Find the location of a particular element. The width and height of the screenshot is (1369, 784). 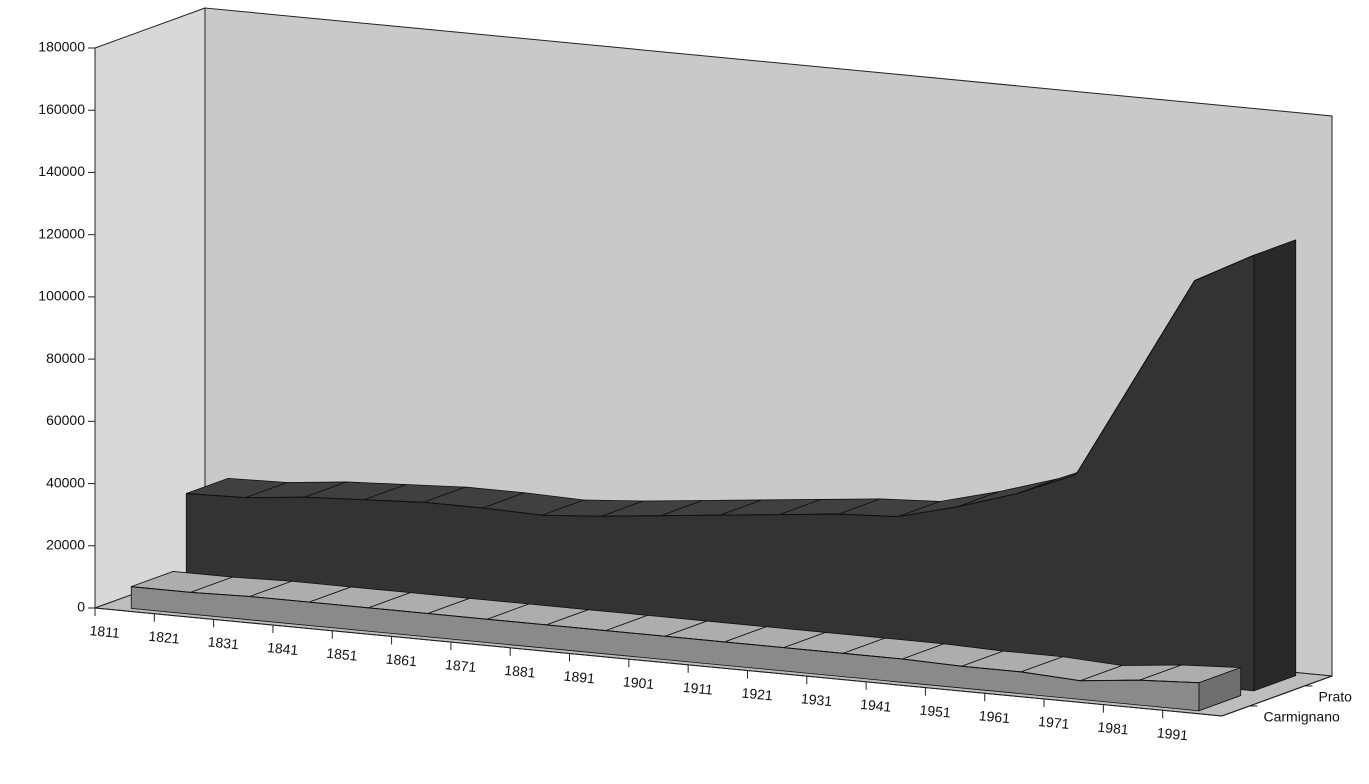

y-tick-label: 80000 is located at coordinates (65, 358).